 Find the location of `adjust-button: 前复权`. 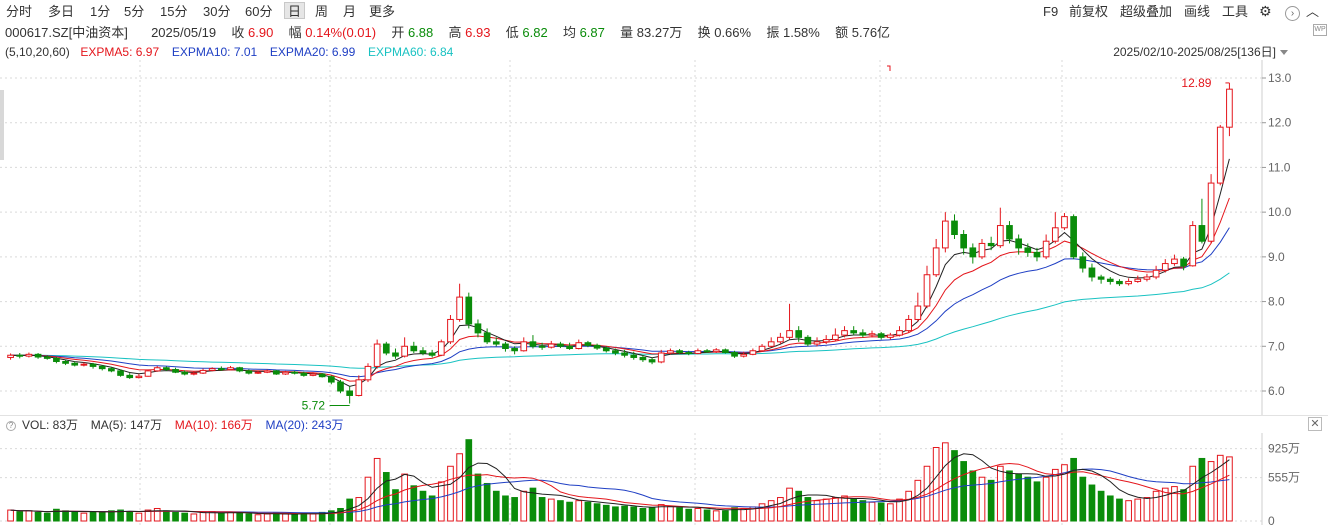

adjust-button: 前复权 is located at coordinates (1089, 11).